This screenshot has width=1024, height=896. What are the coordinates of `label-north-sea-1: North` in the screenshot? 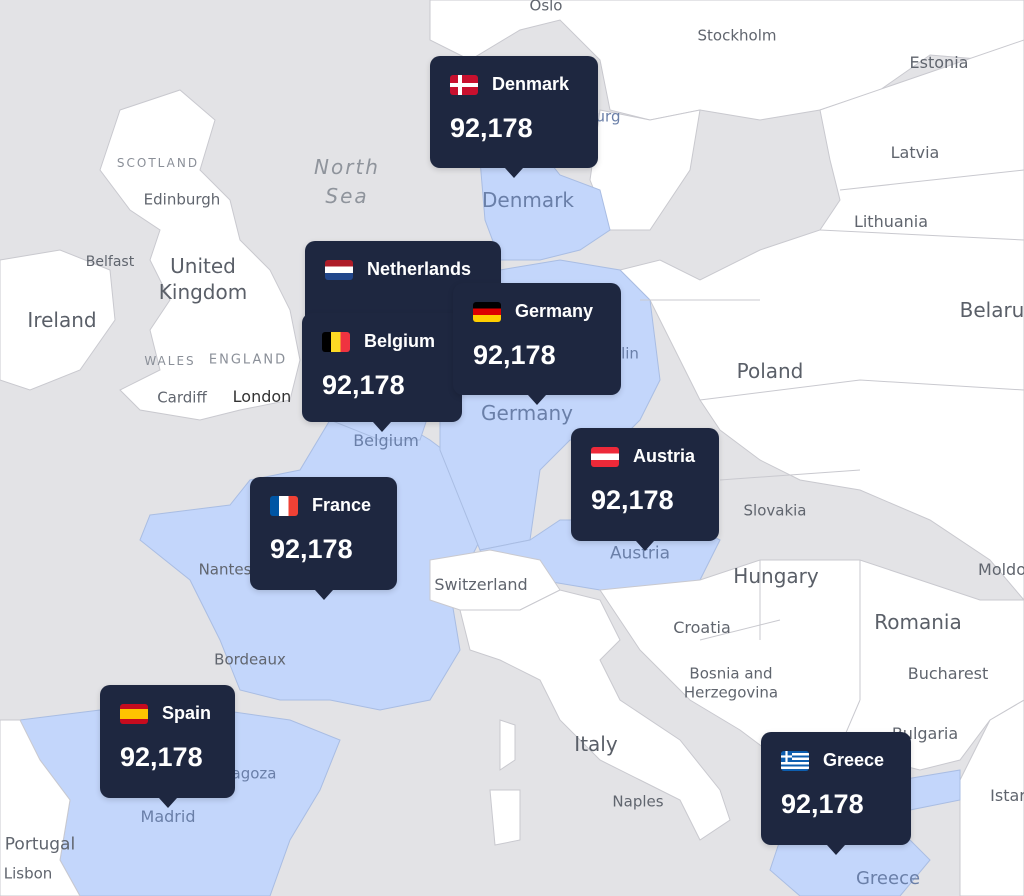 It's located at (347, 167).